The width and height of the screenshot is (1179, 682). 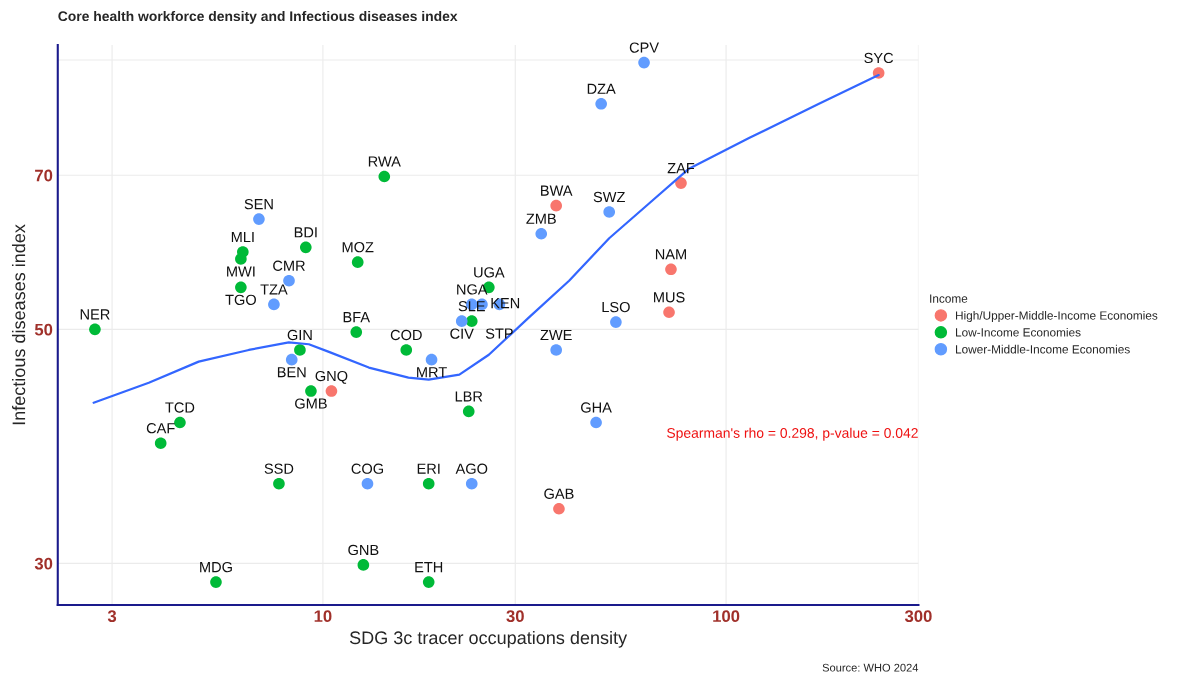 What do you see at coordinates (644, 47) in the screenshot?
I see `annotation: CPV` at bounding box center [644, 47].